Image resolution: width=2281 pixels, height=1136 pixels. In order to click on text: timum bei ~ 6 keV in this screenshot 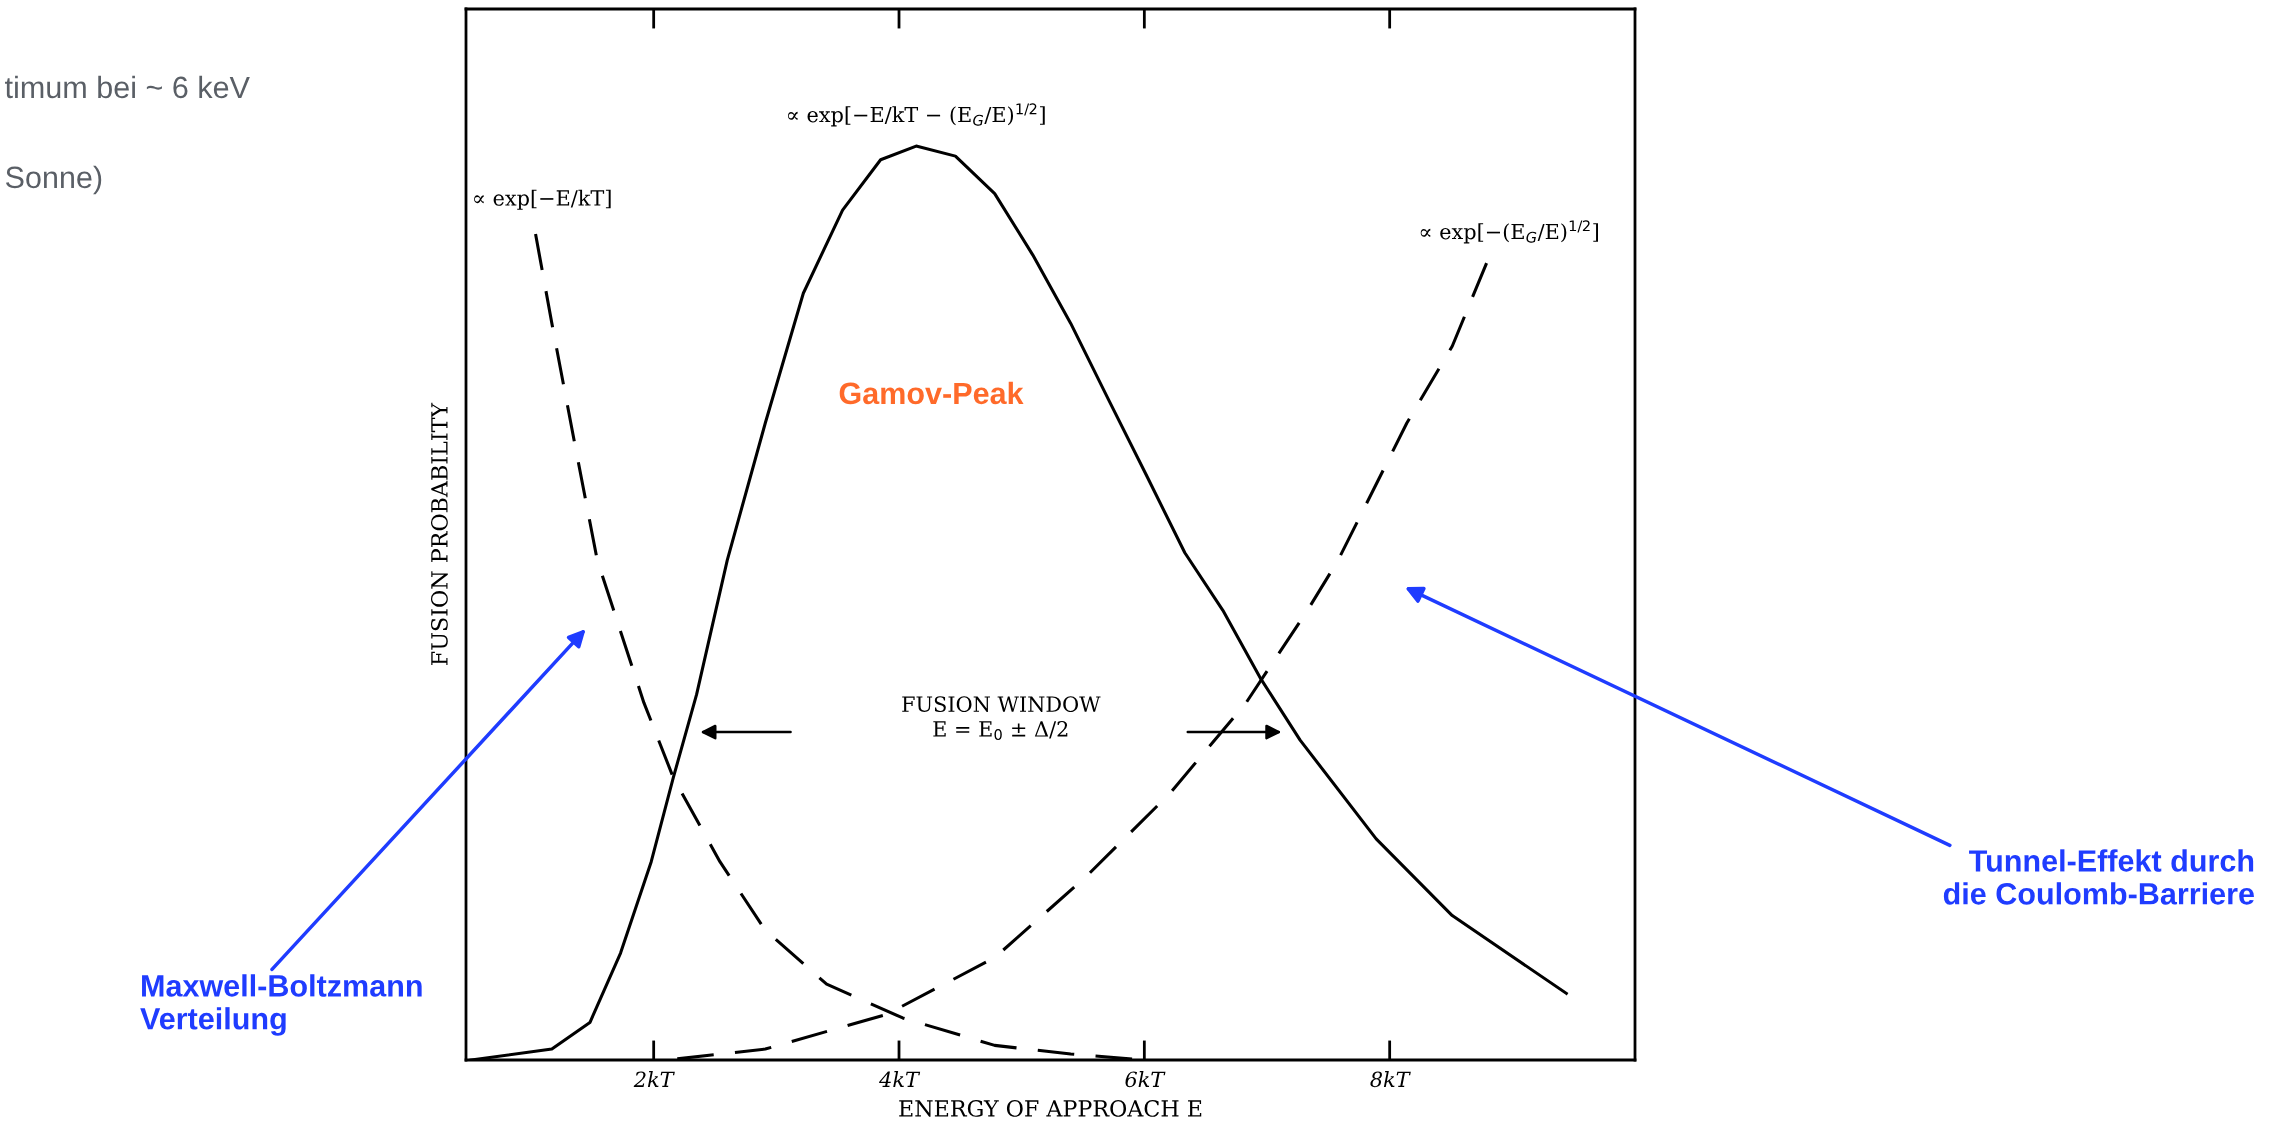, I will do `click(127, 87)`.